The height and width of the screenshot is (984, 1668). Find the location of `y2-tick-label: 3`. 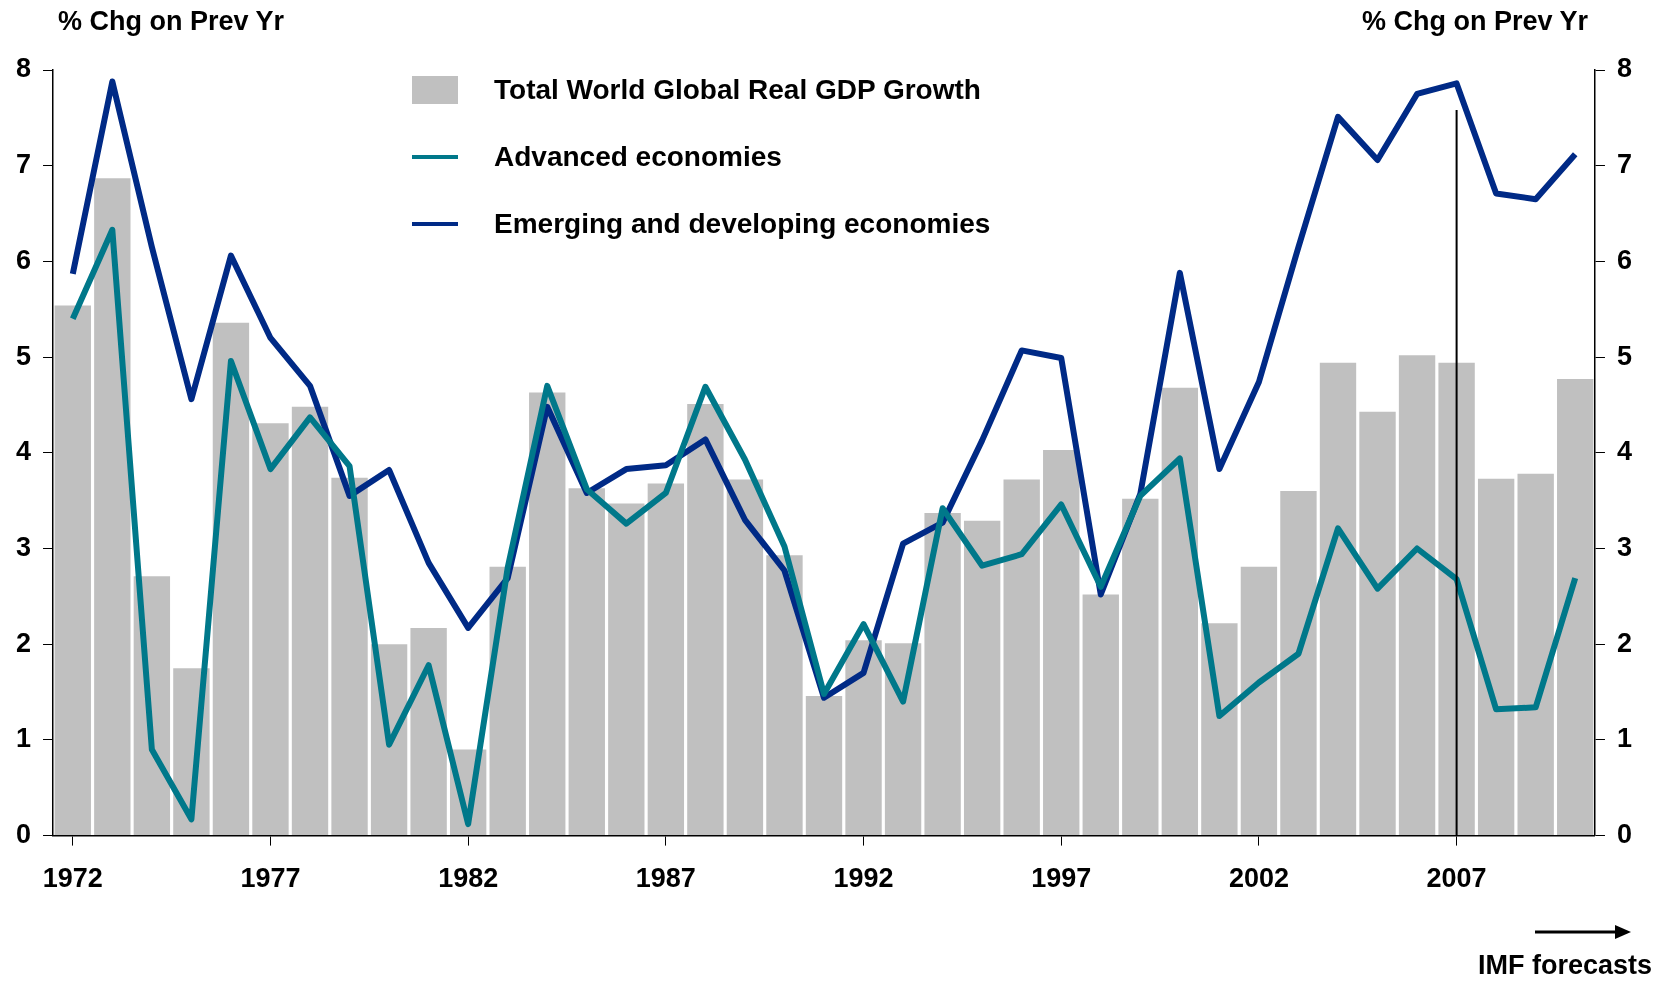

y2-tick-label: 3 is located at coordinates (1624, 546).